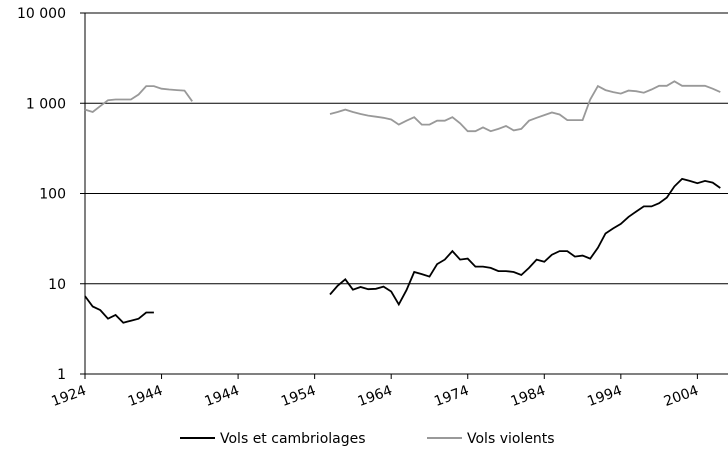  I want to click on x-tick-label: 1984, so click(528, 396).